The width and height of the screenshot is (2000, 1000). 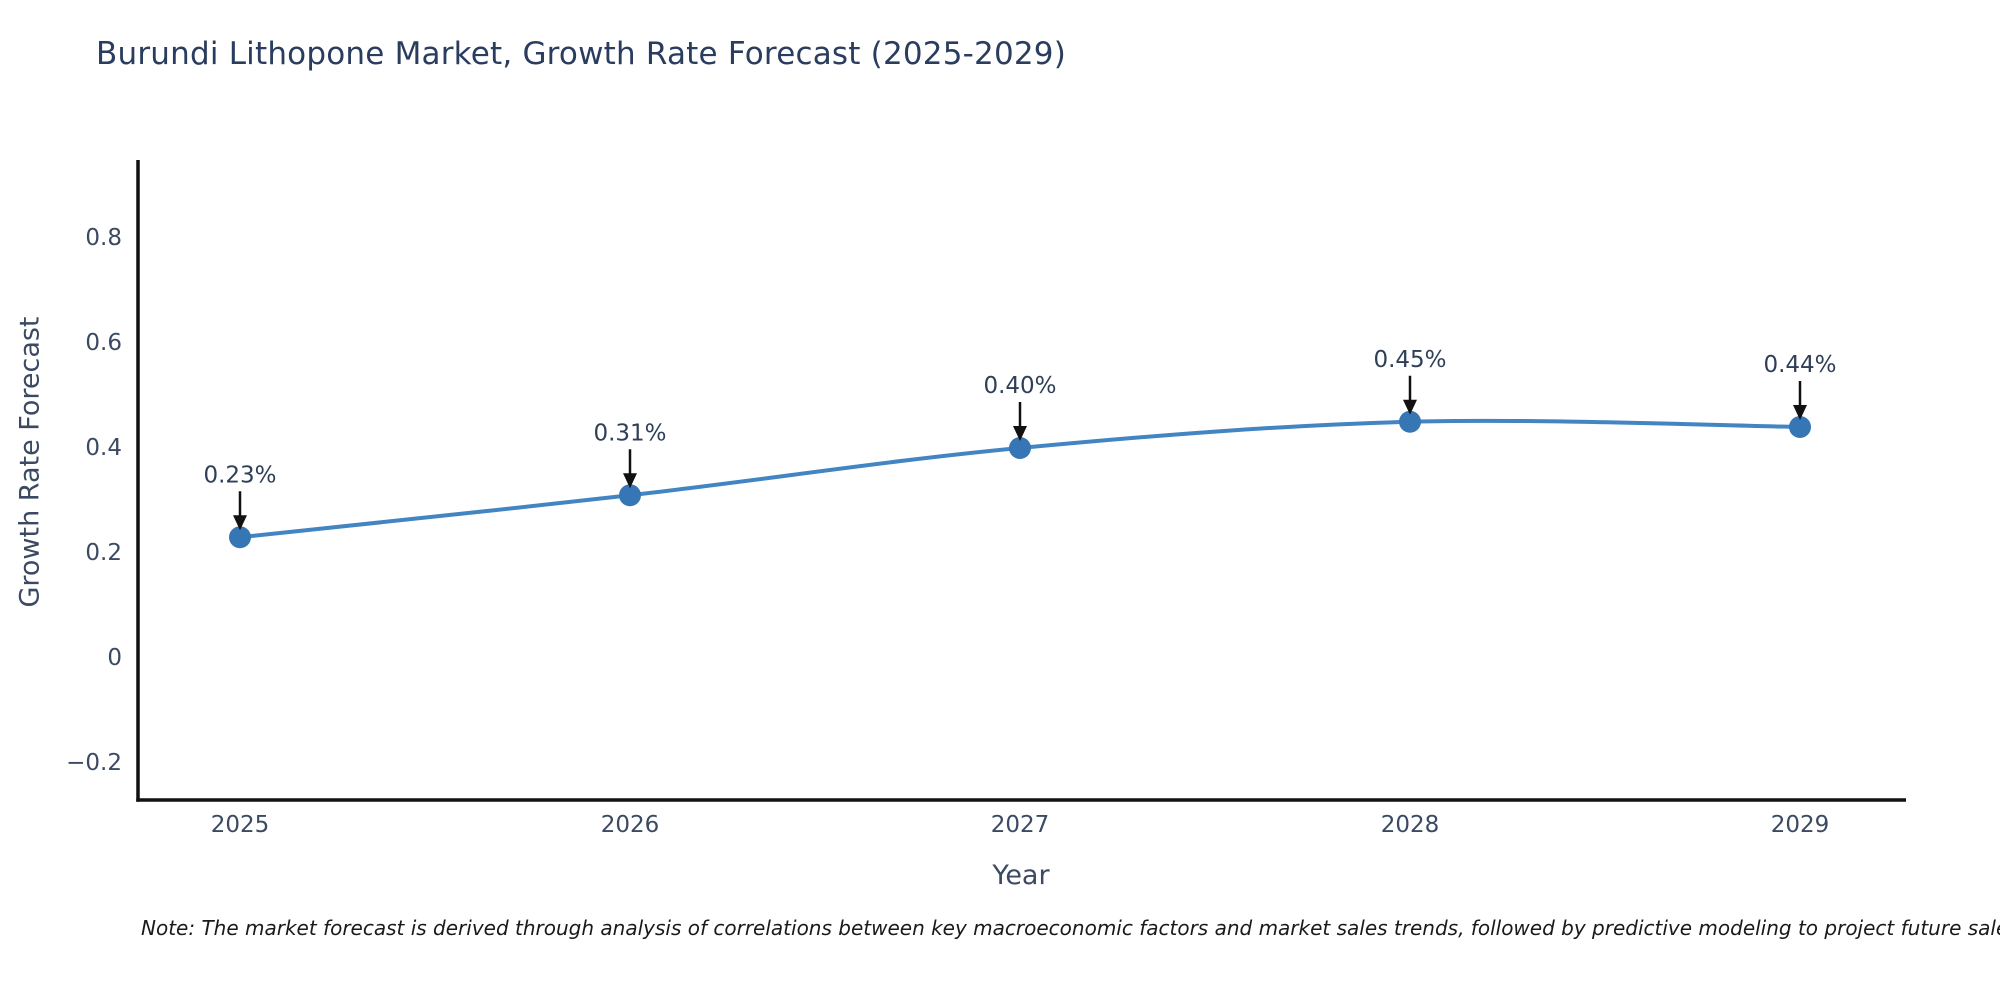 I want to click on y-tick-label: 0, so click(x=114, y=658).